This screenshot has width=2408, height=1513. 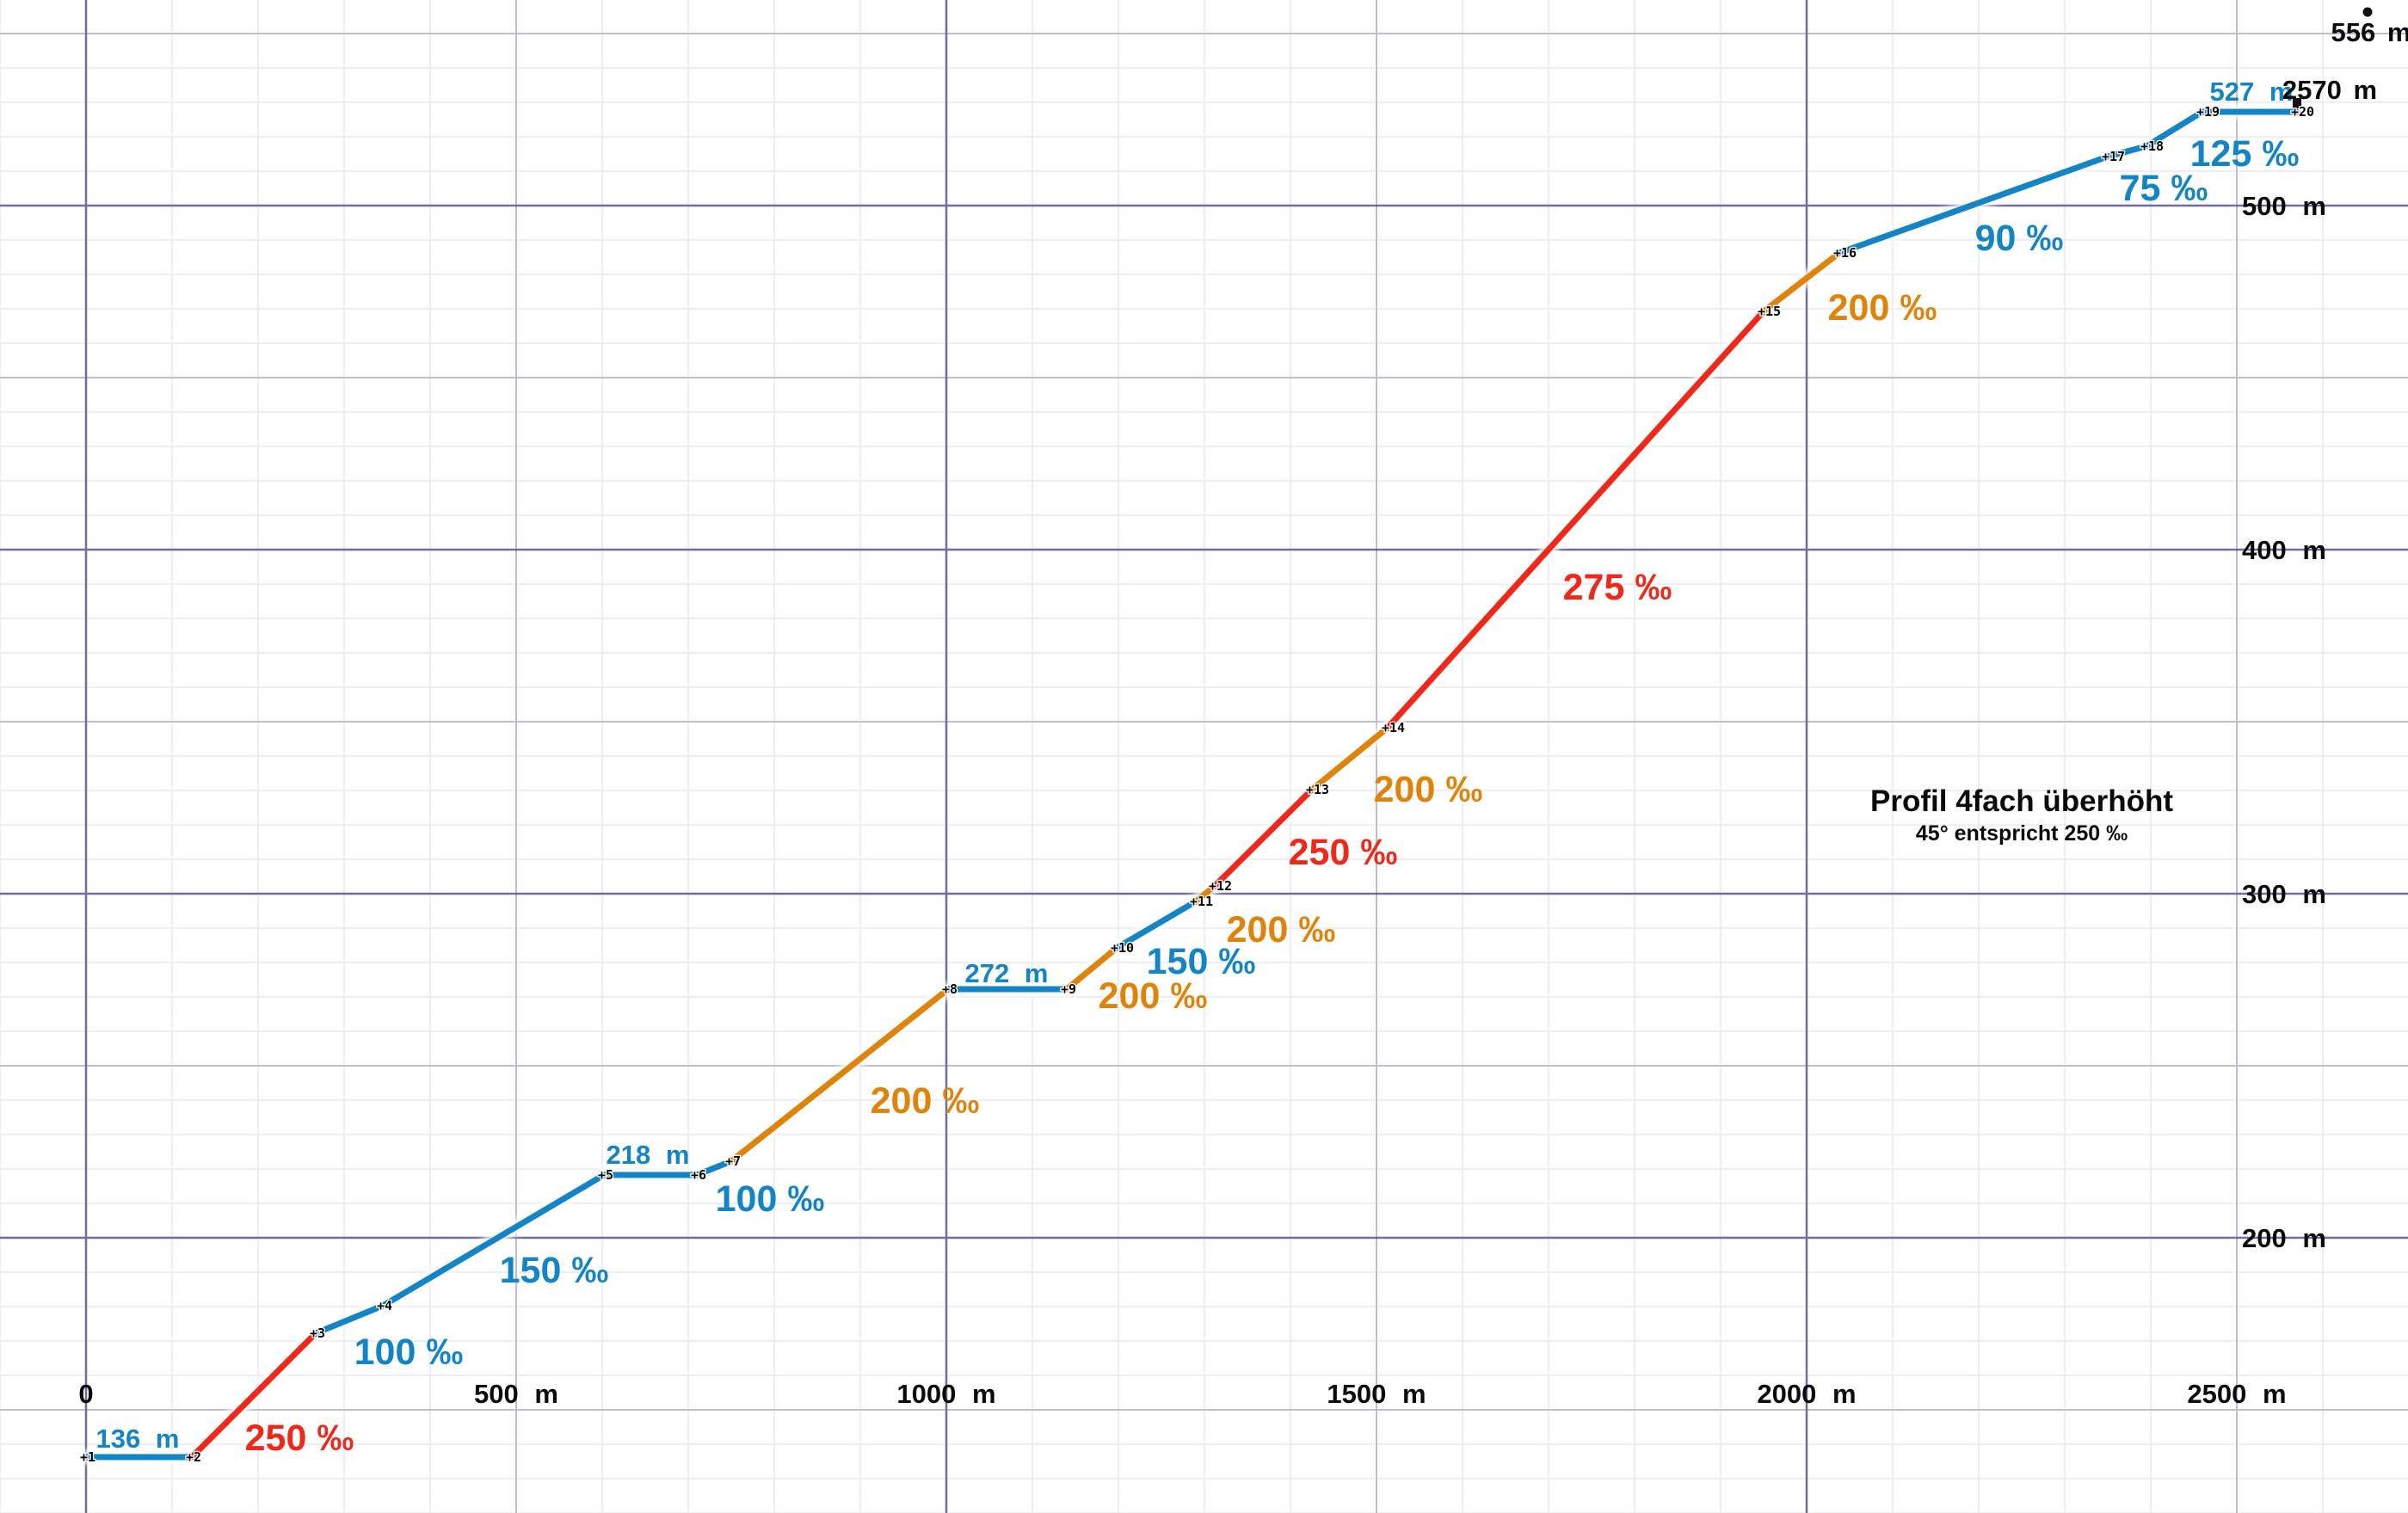 I want to click on point-marker-20: +20, so click(x=2302, y=112).